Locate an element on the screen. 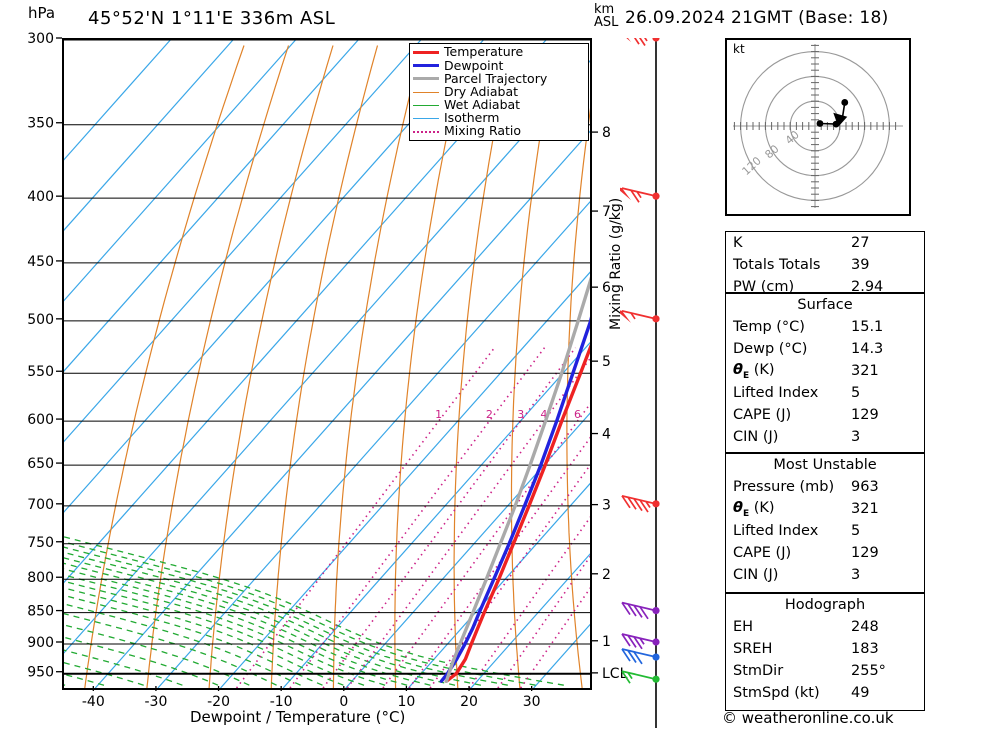  profile-parcel-trajectory-line is located at coordinates (517, 479).